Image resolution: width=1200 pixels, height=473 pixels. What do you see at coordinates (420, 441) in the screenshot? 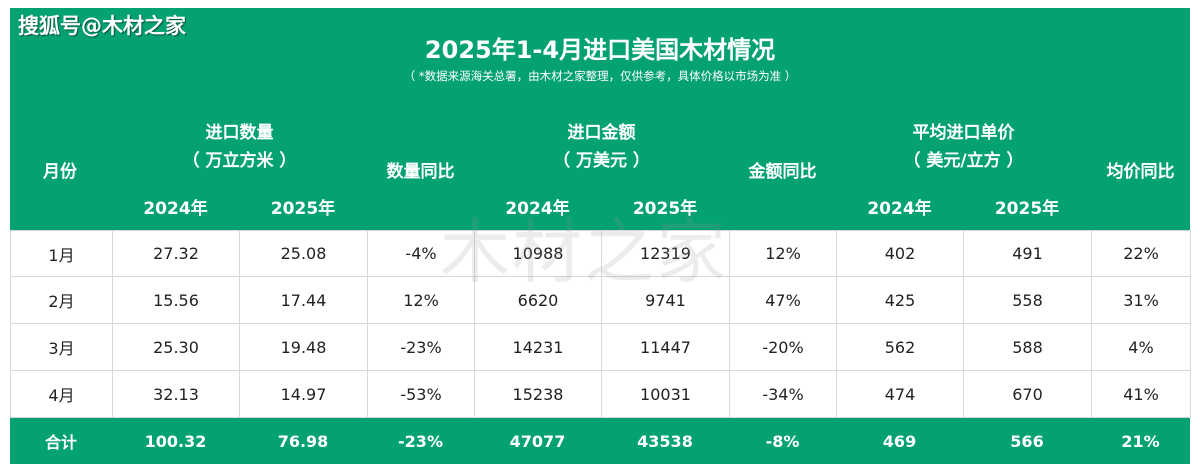
I see `total-qty-yoy: -23%` at bounding box center [420, 441].